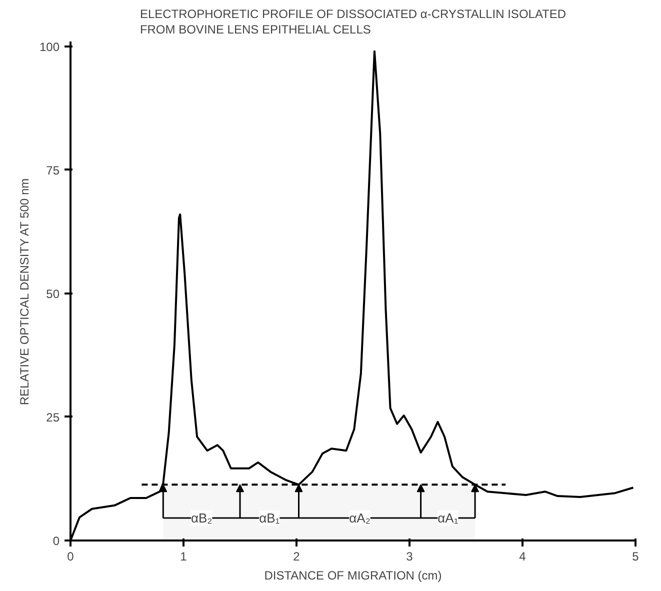 This screenshot has height=591, width=661. I want to click on x-tick-label: 4, so click(522, 557).